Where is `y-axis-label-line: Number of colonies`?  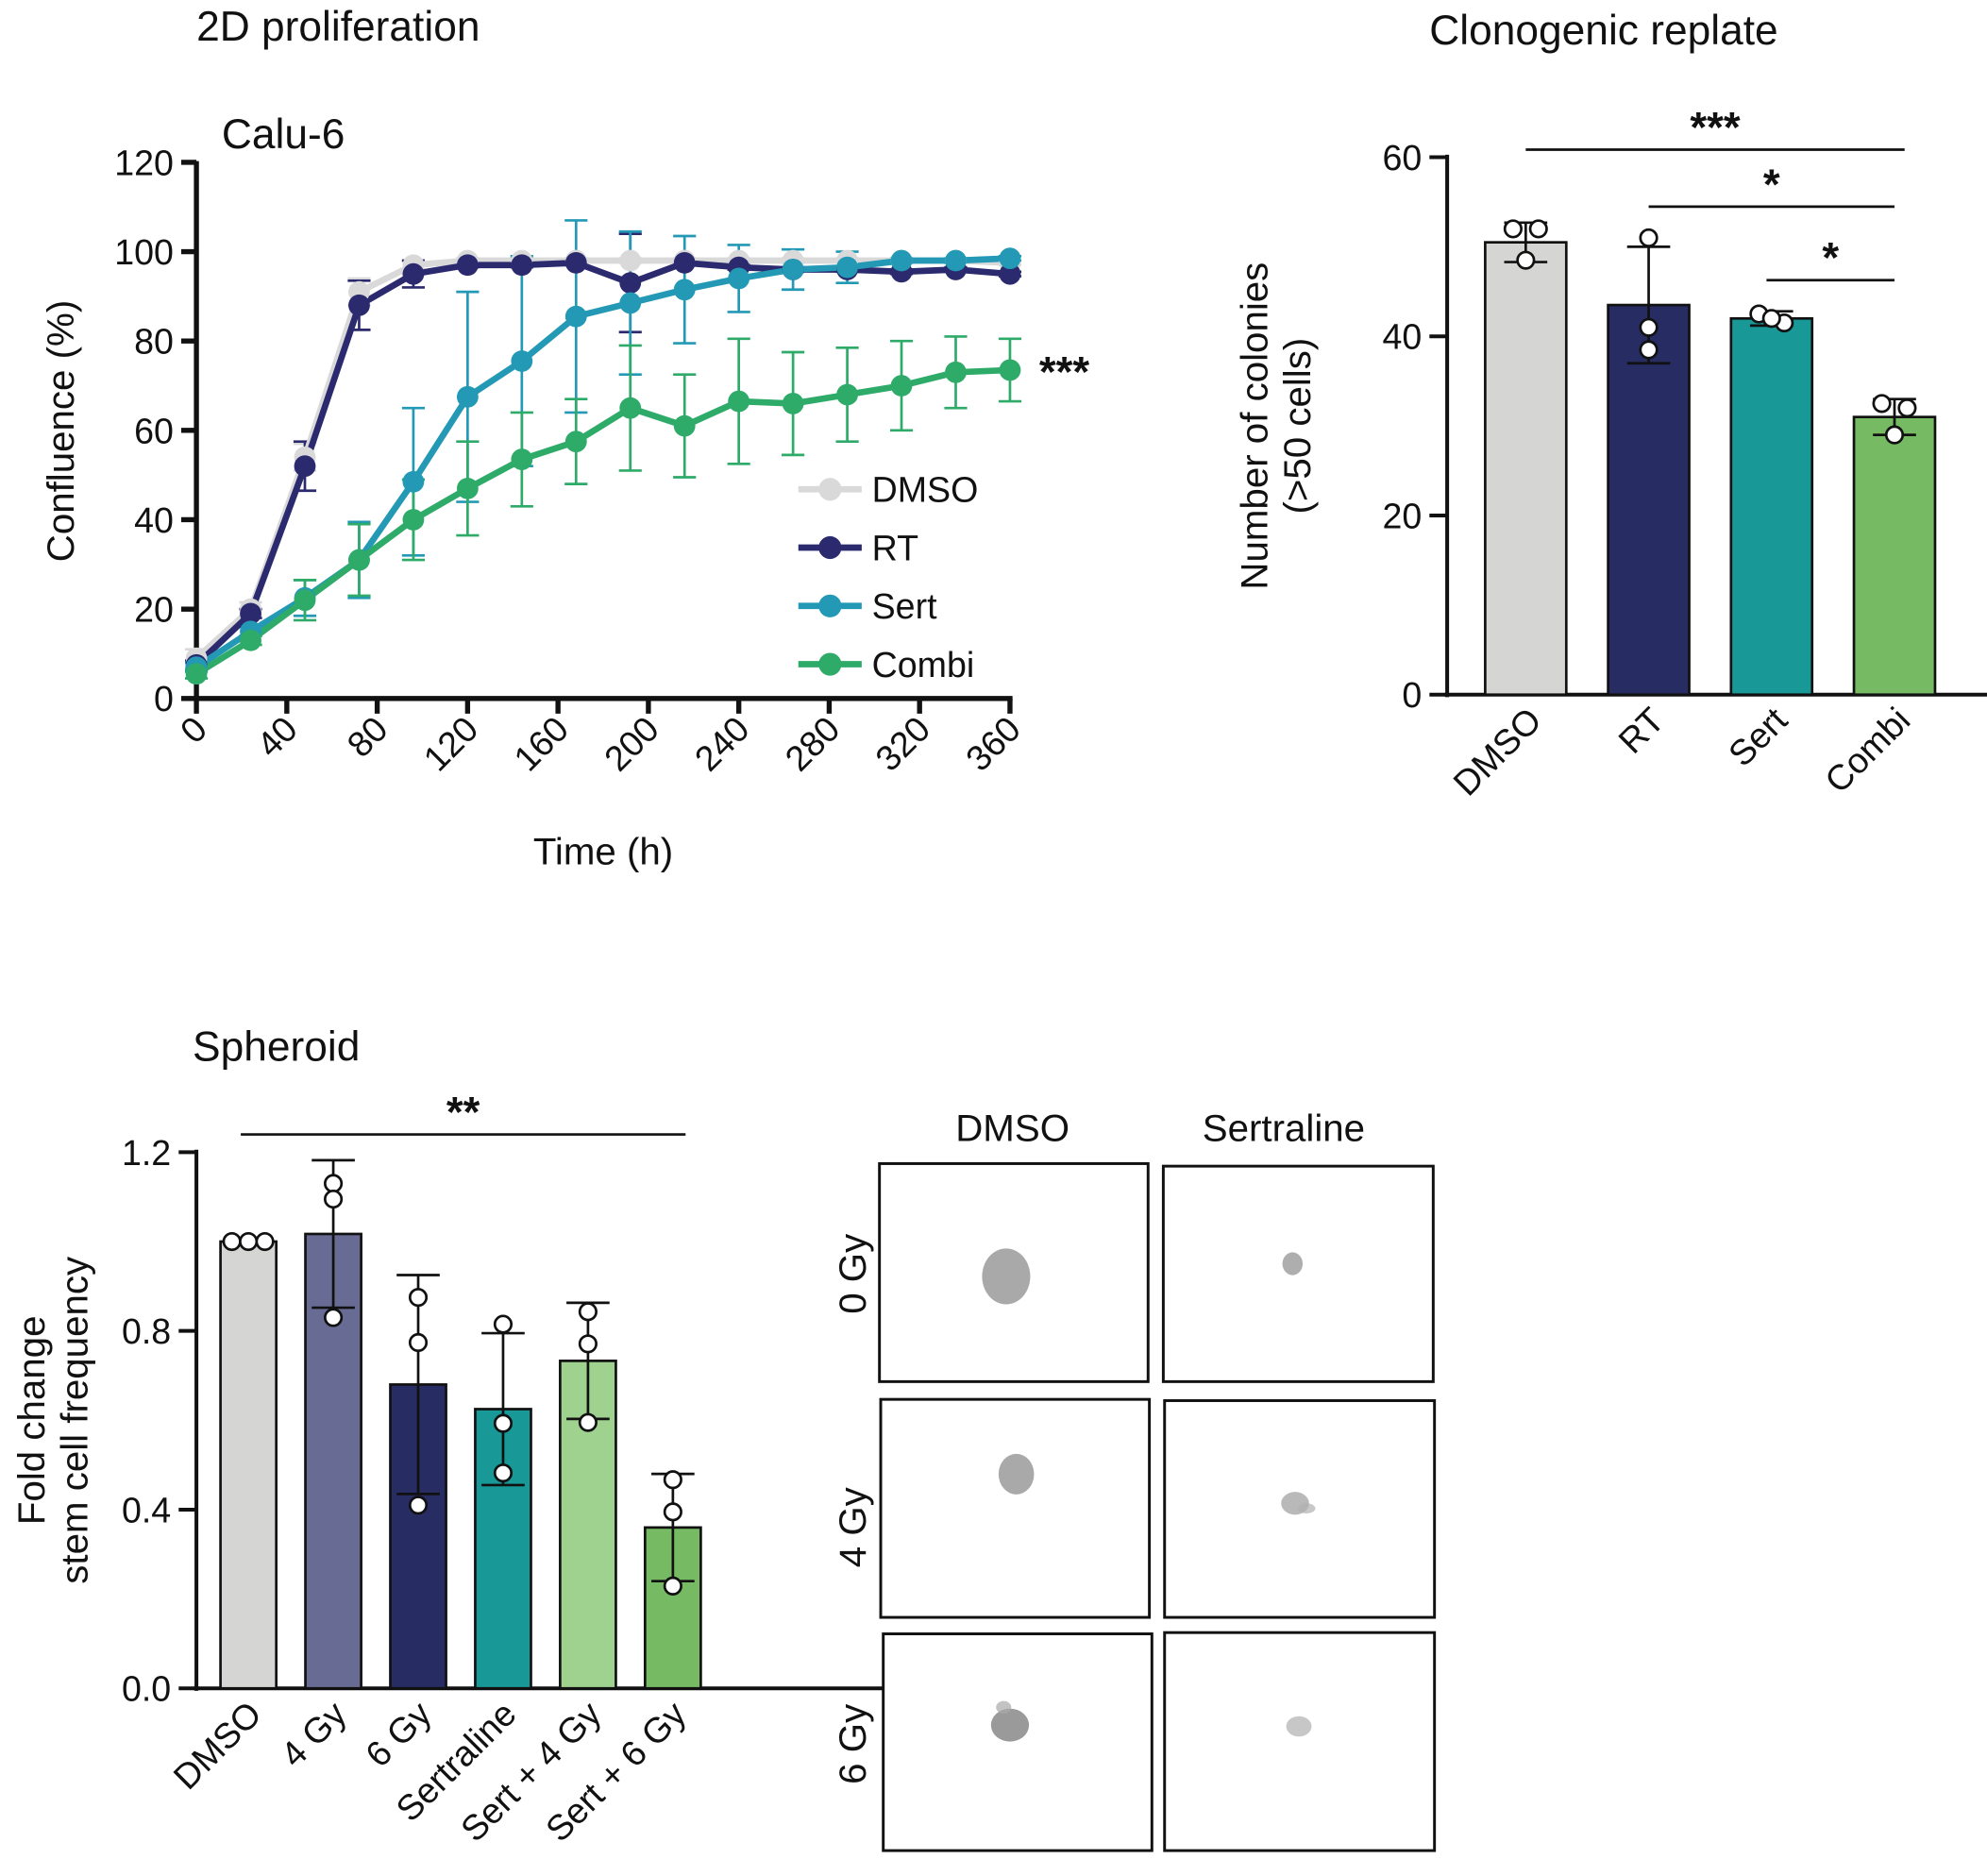
y-axis-label-line: Number of colonies is located at coordinates (1254, 426).